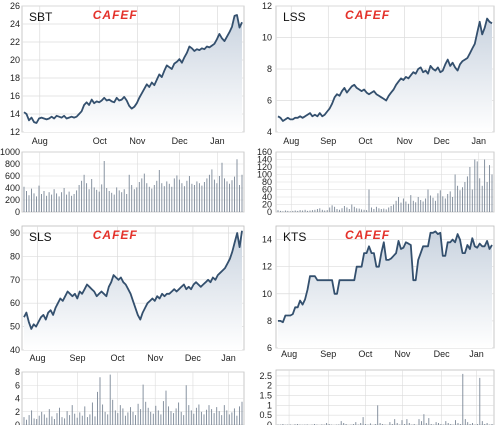  Describe the element at coordinates (15, 256) in the screenshot. I see `y-tick-label: 80` at that location.